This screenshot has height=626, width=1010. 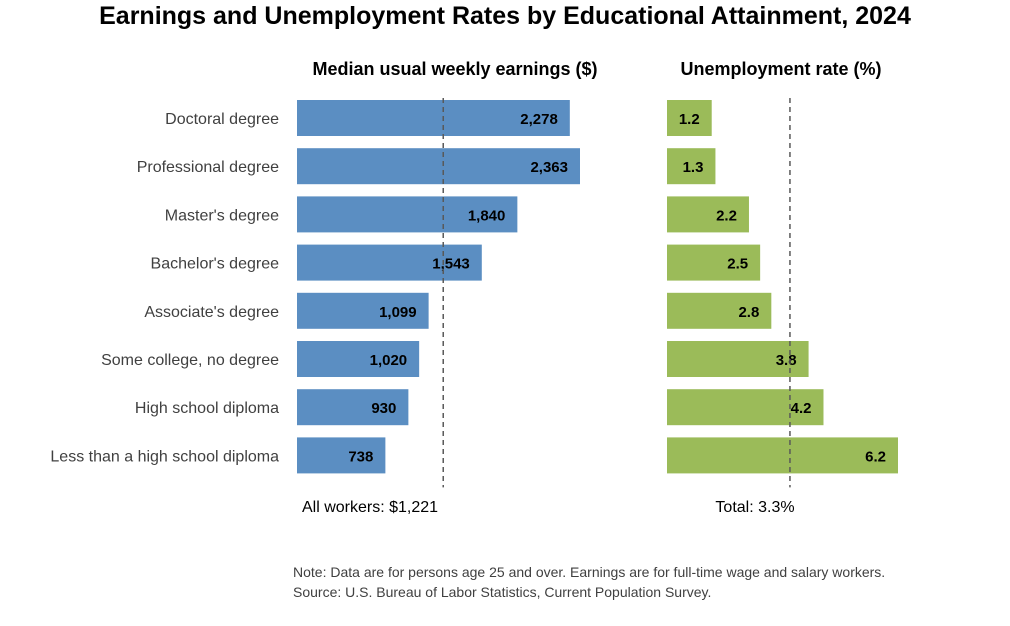 I want to click on unemployment-axis-title: Unemployment rate (%), so click(x=780, y=69).